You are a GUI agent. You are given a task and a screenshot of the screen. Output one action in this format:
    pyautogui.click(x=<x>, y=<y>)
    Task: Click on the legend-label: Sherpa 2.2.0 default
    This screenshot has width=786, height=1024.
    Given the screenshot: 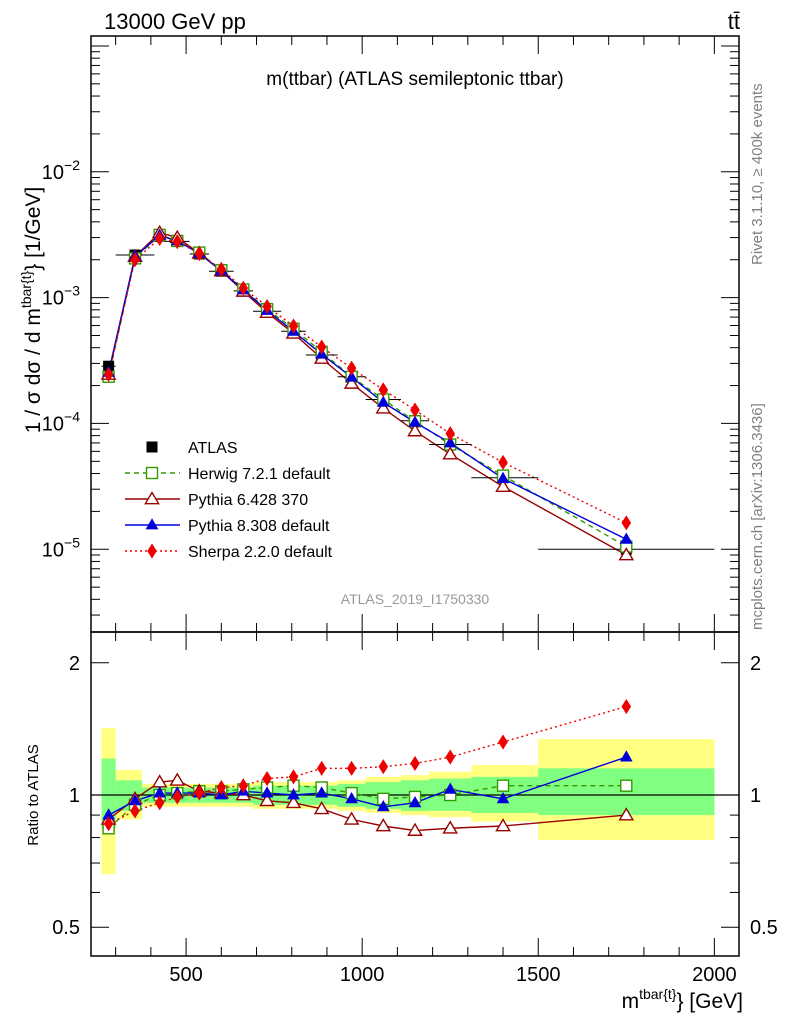 What is the action you would take?
    pyautogui.click(x=260, y=552)
    